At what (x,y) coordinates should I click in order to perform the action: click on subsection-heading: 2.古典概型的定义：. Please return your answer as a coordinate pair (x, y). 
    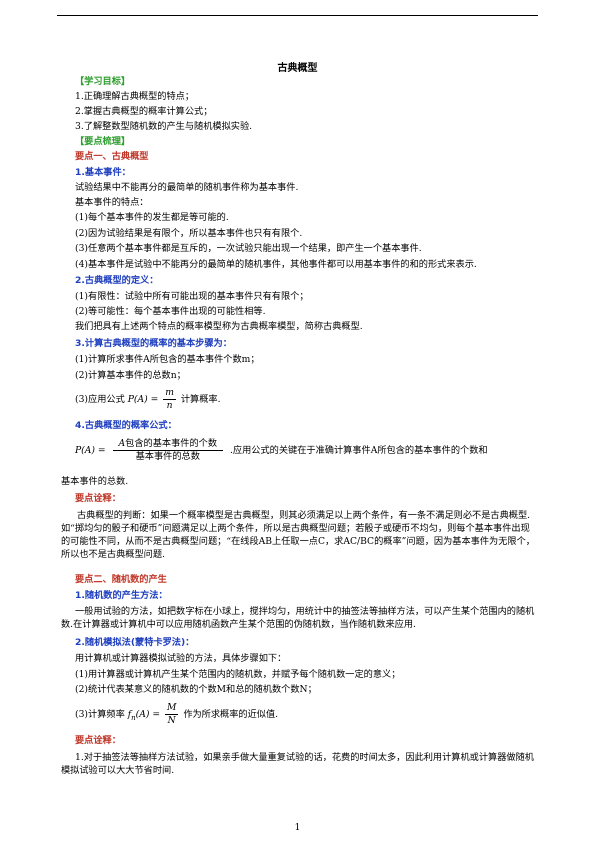
    Looking at the image, I should click on (117, 280).